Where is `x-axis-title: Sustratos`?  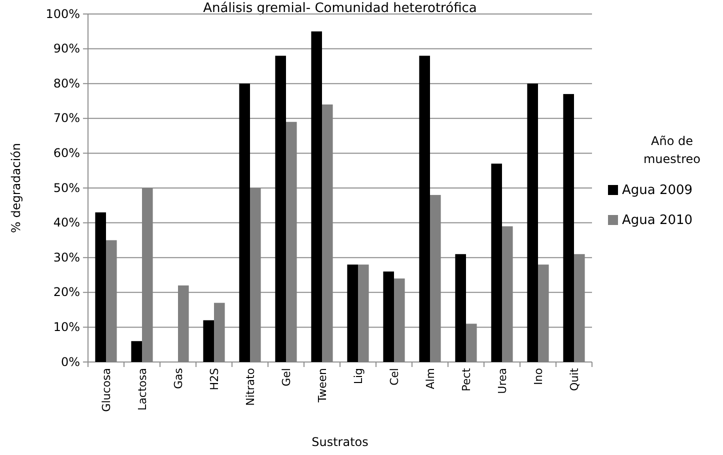
x-axis-title: Sustratos is located at coordinates (340, 442).